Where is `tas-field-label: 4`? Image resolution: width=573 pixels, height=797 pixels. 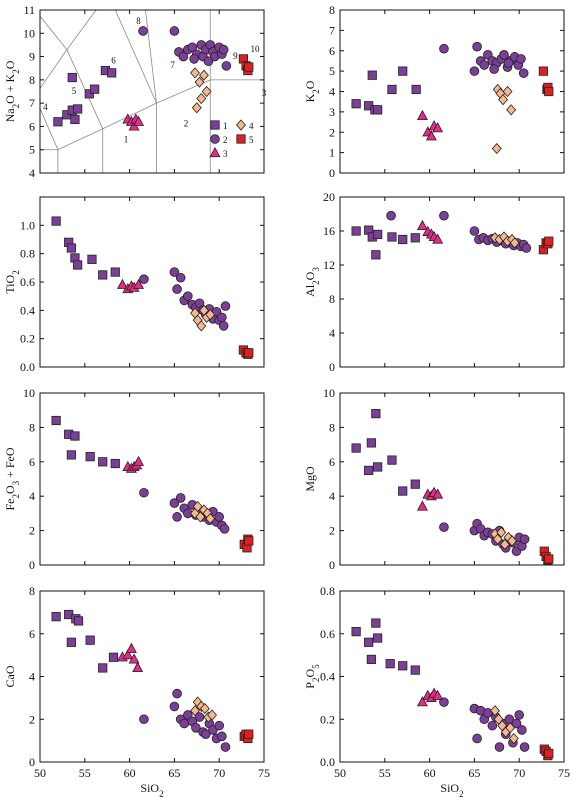
tas-field-label: 4 is located at coordinates (45, 107).